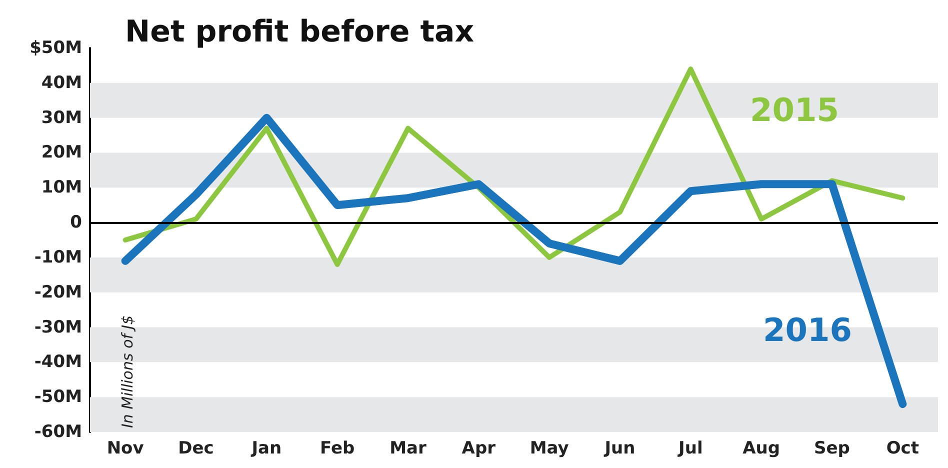 The image size is (948, 468). What do you see at coordinates (690, 448) in the screenshot?
I see `x-tick-label: Jul` at bounding box center [690, 448].